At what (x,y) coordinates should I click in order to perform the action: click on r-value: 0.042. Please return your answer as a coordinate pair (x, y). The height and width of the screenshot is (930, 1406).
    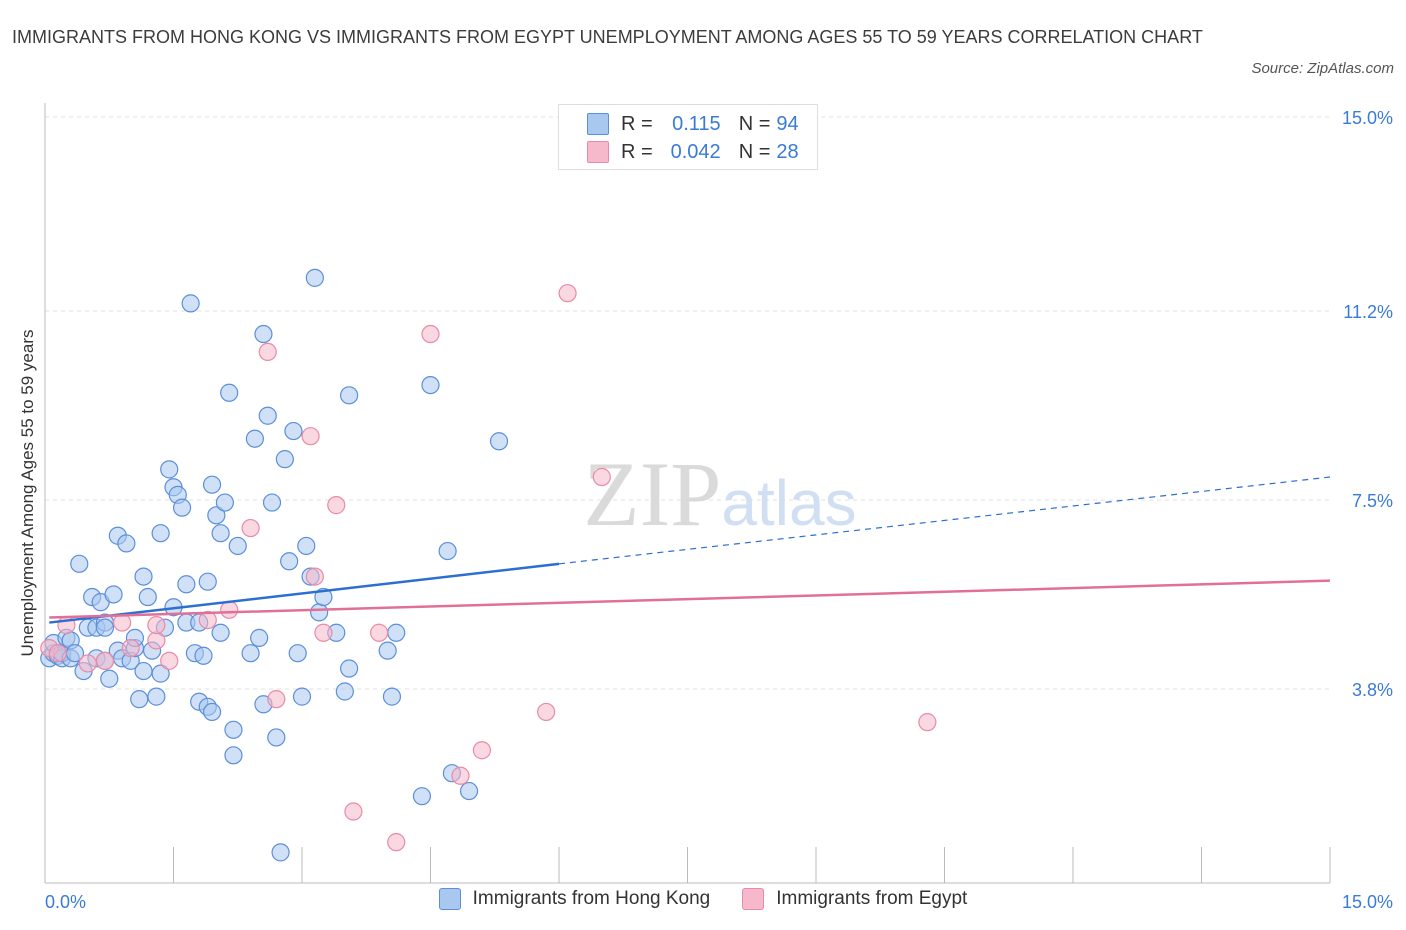
    Looking at the image, I should click on (695, 151).